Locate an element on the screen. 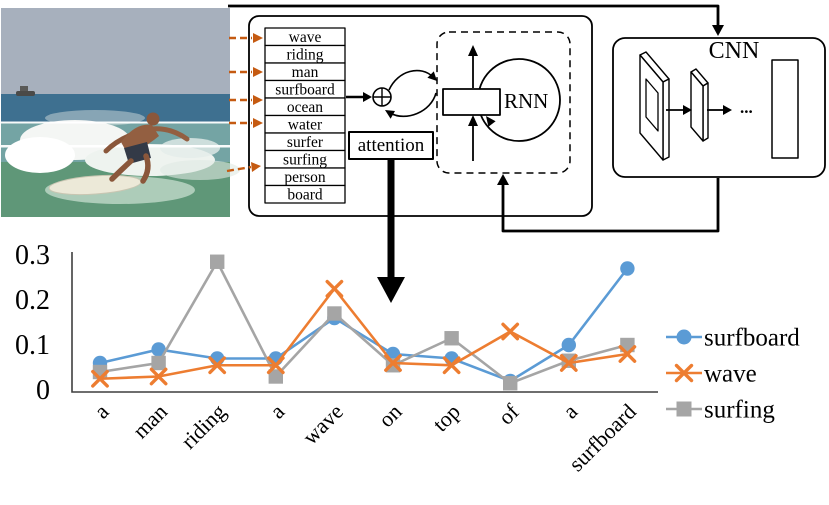 The image size is (829, 505). cnn-conv-layer-small is located at coordinates (699, 105).